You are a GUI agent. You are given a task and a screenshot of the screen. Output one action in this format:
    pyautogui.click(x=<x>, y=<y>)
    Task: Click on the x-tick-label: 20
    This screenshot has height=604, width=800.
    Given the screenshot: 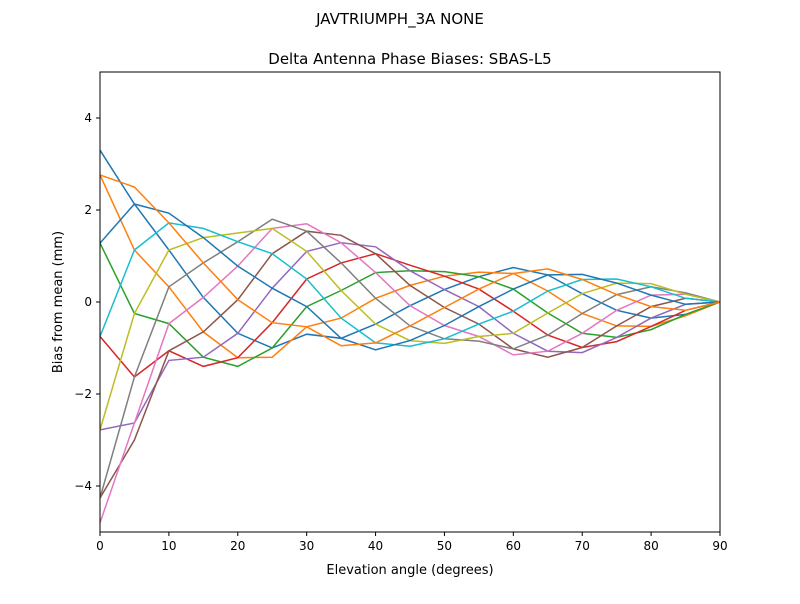 What is the action you would take?
    pyautogui.click(x=237, y=546)
    